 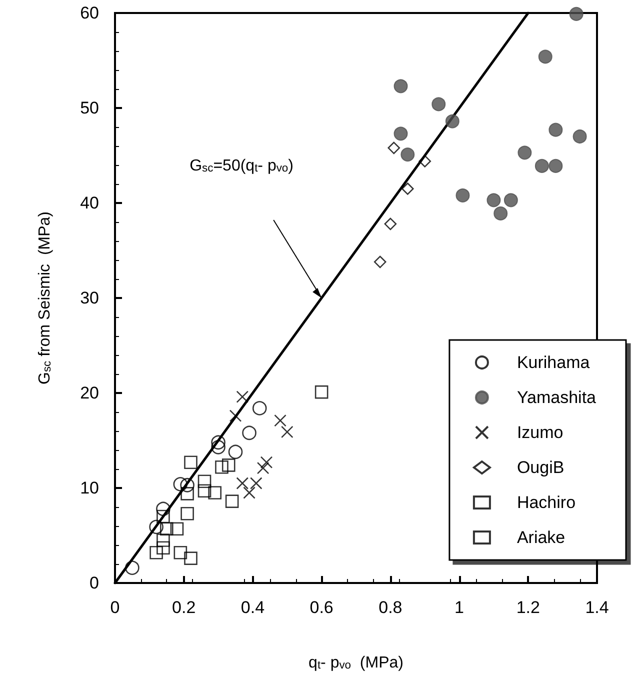 What do you see at coordinates (553, 362) in the screenshot?
I see `legend-label: Kurihama` at bounding box center [553, 362].